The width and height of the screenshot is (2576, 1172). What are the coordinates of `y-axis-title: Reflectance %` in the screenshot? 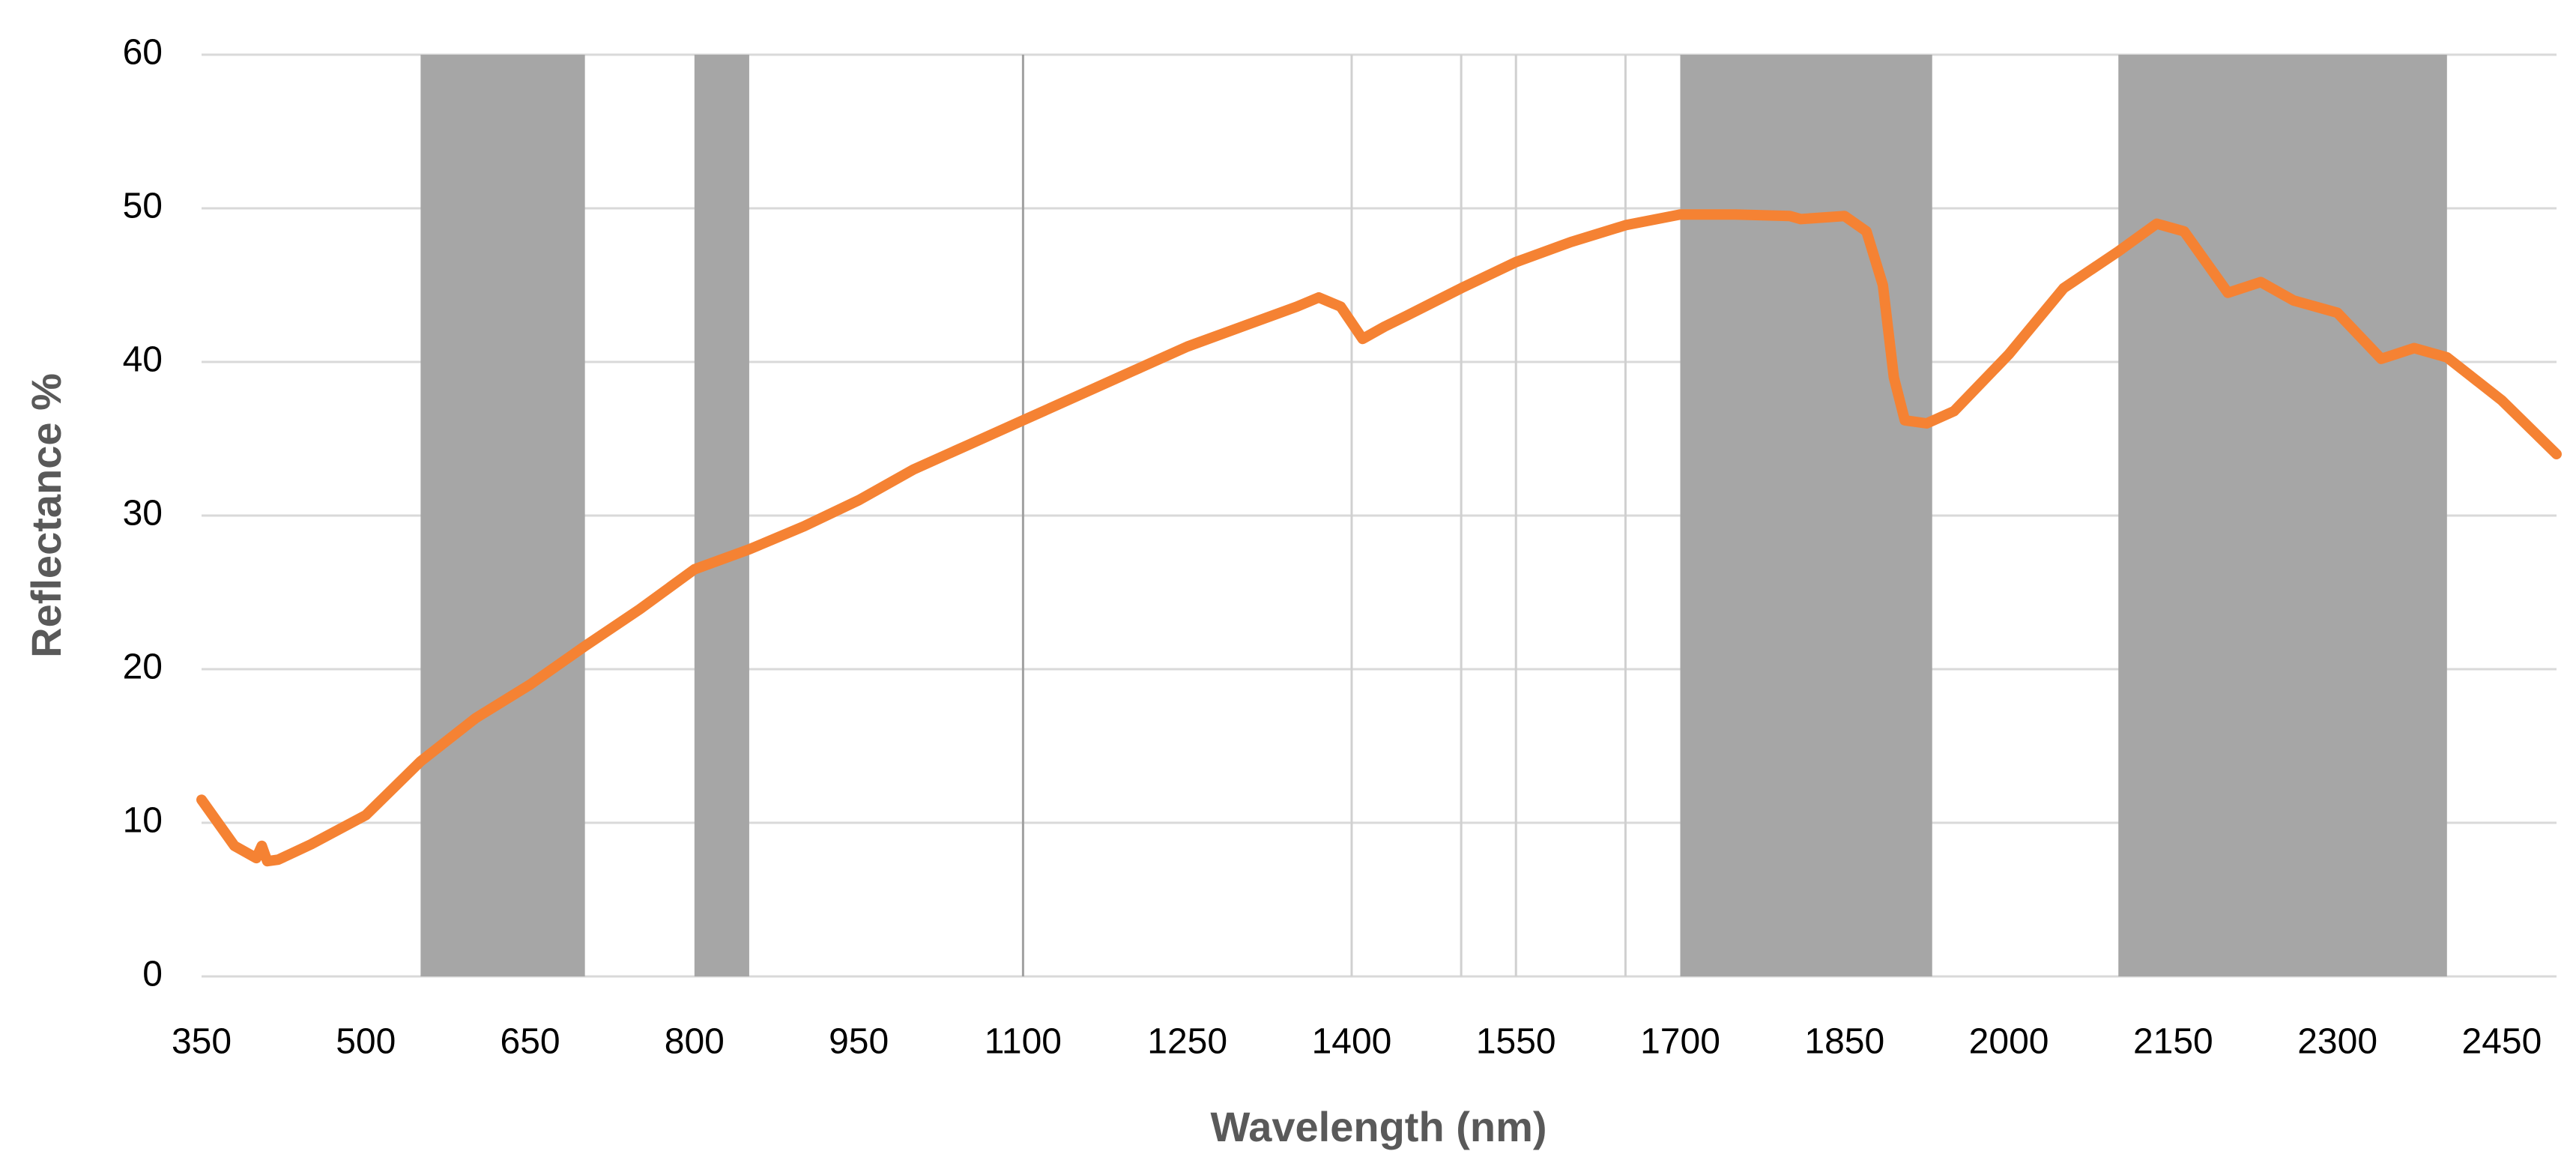 It's located at (46, 515).